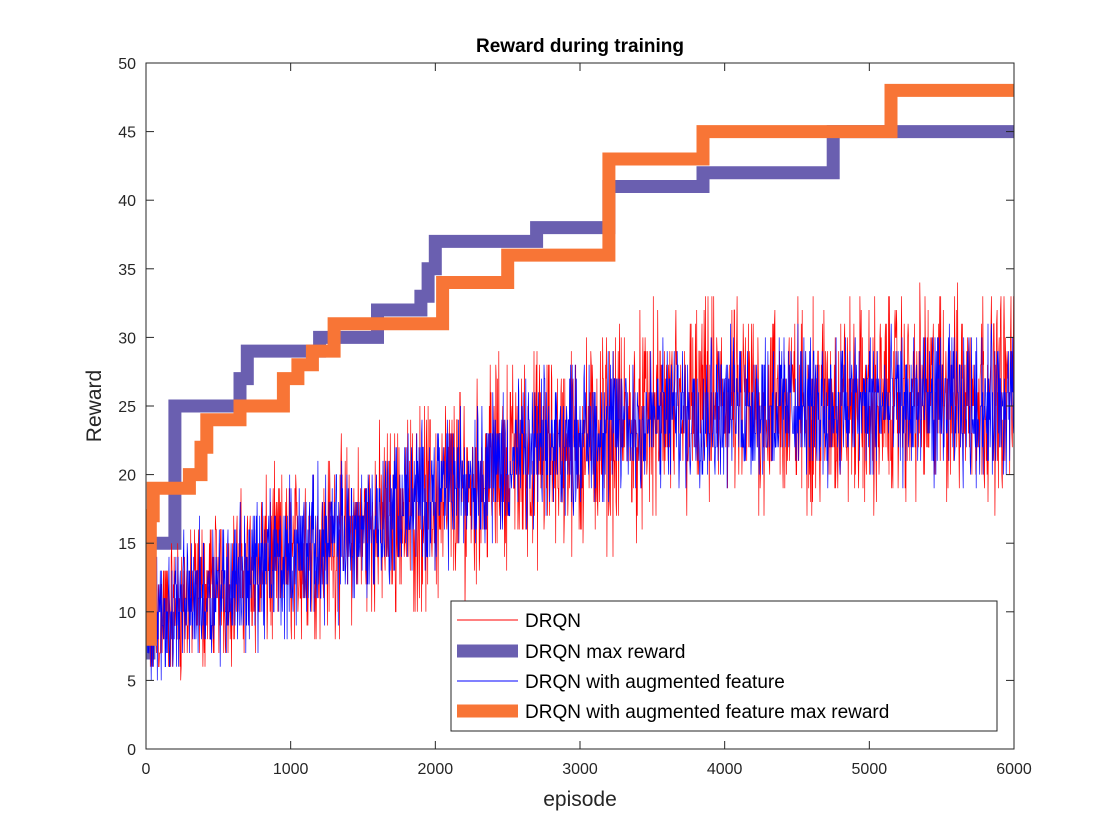 Image resolution: width=1120 pixels, height=840 pixels. Describe the element at coordinates (580, 46) in the screenshot. I see `chart-title: Reward during training` at that location.